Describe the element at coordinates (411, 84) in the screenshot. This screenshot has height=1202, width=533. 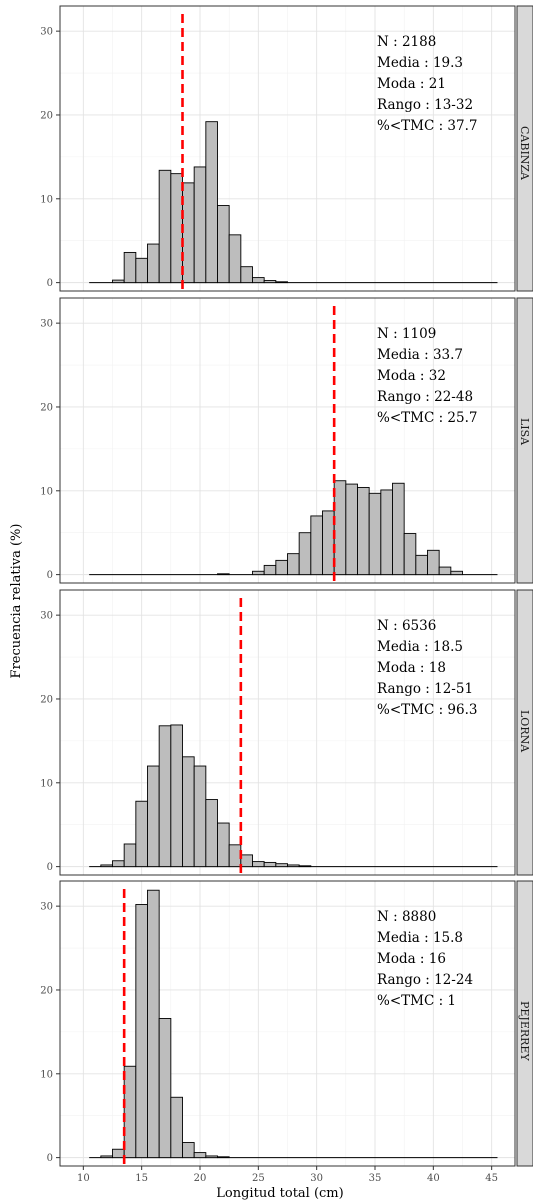
I see `stat-annotation: Moda : 21` at that location.